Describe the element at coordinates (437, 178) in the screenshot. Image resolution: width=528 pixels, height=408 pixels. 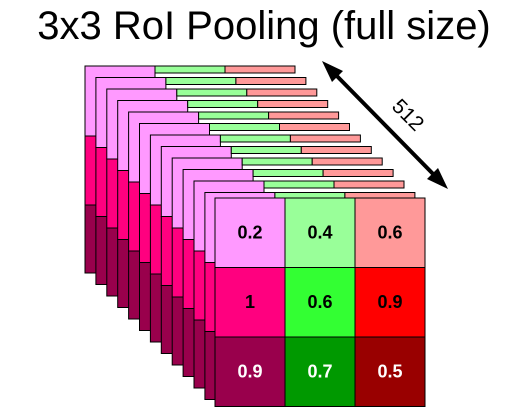
I see `depth-arrowhead-bottom` at that location.